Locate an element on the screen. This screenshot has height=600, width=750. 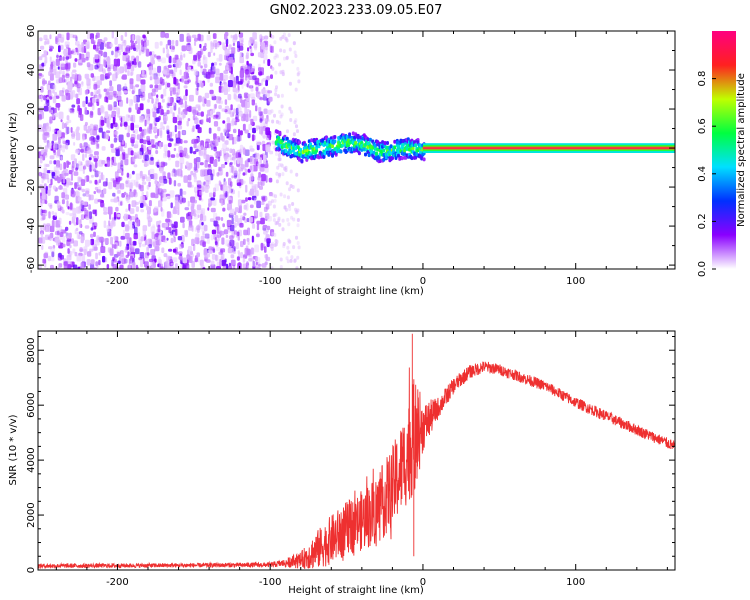
x-tick-label: 100 is located at coordinates (575, 582).